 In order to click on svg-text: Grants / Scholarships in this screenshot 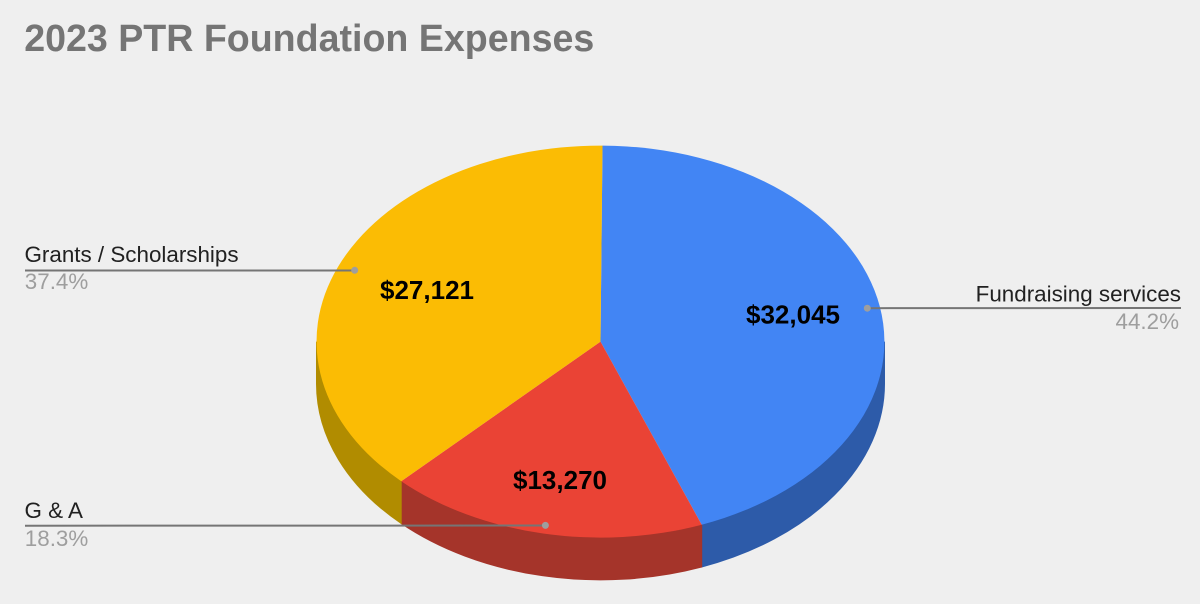, I will do `click(132, 254)`.